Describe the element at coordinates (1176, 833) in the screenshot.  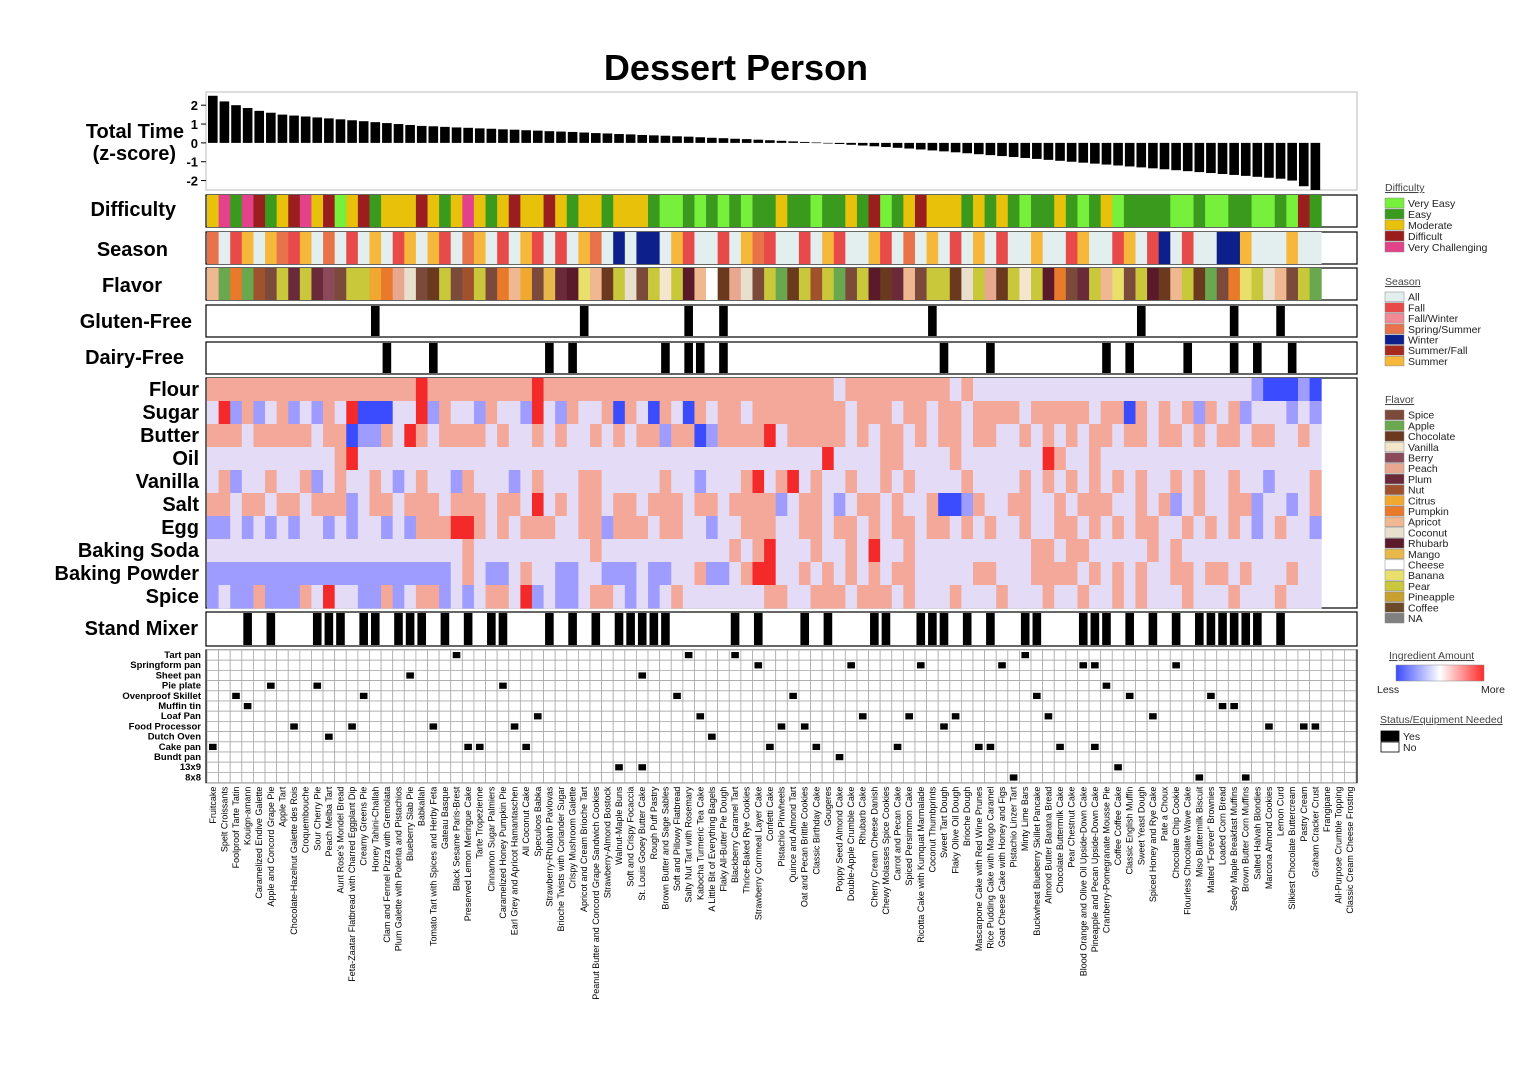
I see `recipe-label: Chocolate Chip Cookie` at that location.